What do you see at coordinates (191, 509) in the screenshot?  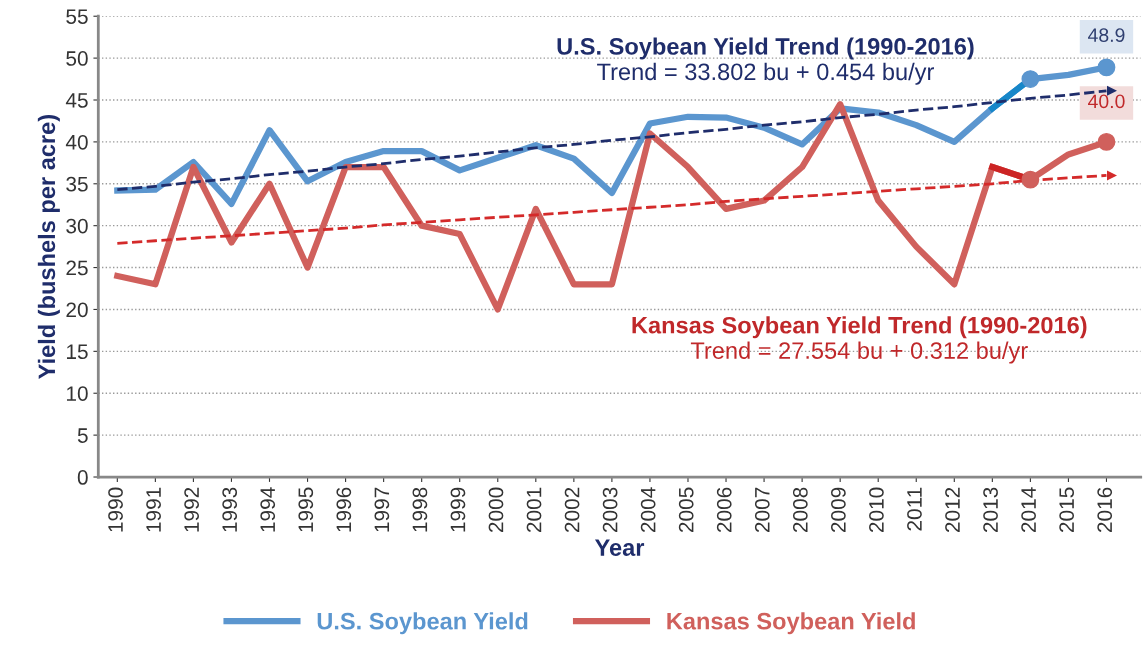 I see `x-tick-label: 1992` at bounding box center [191, 509].